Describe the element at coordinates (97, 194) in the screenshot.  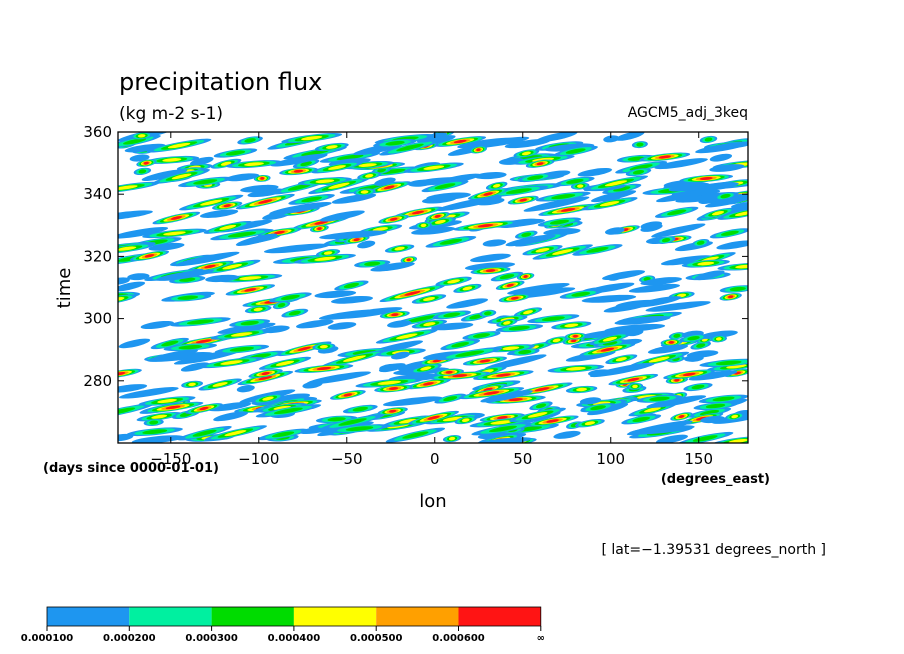
I see `y-tick-label: 340` at that location.